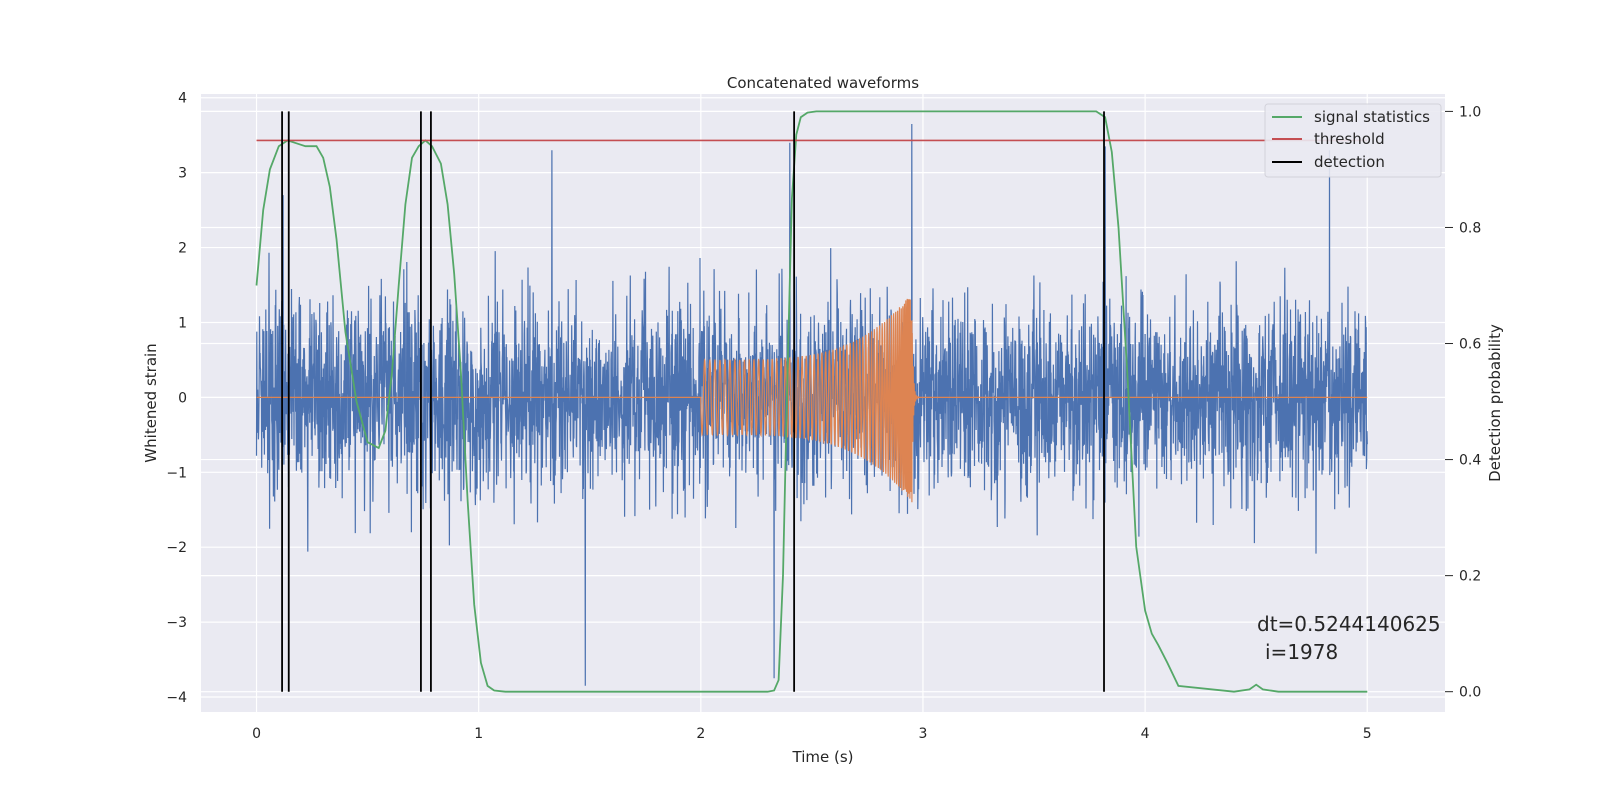 The image size is (1600, 800). Describe the element at coordinates (823, 757) in the screenshot. I see `x-axis-label: Time (s)` at that location.